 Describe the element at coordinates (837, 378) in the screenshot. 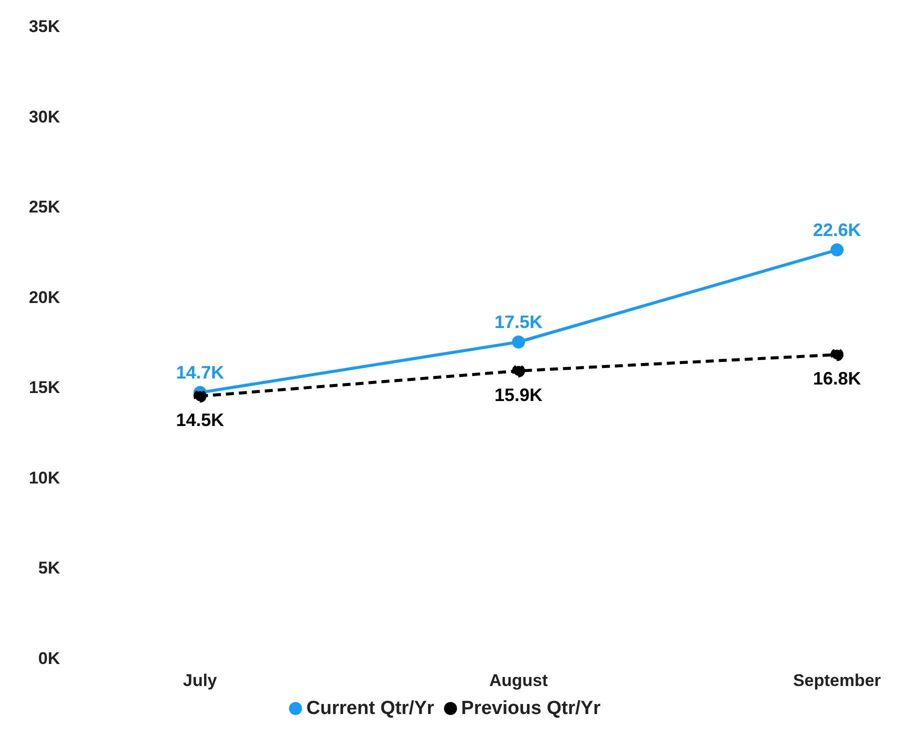

I see `data-label: 16.8K` at that location.